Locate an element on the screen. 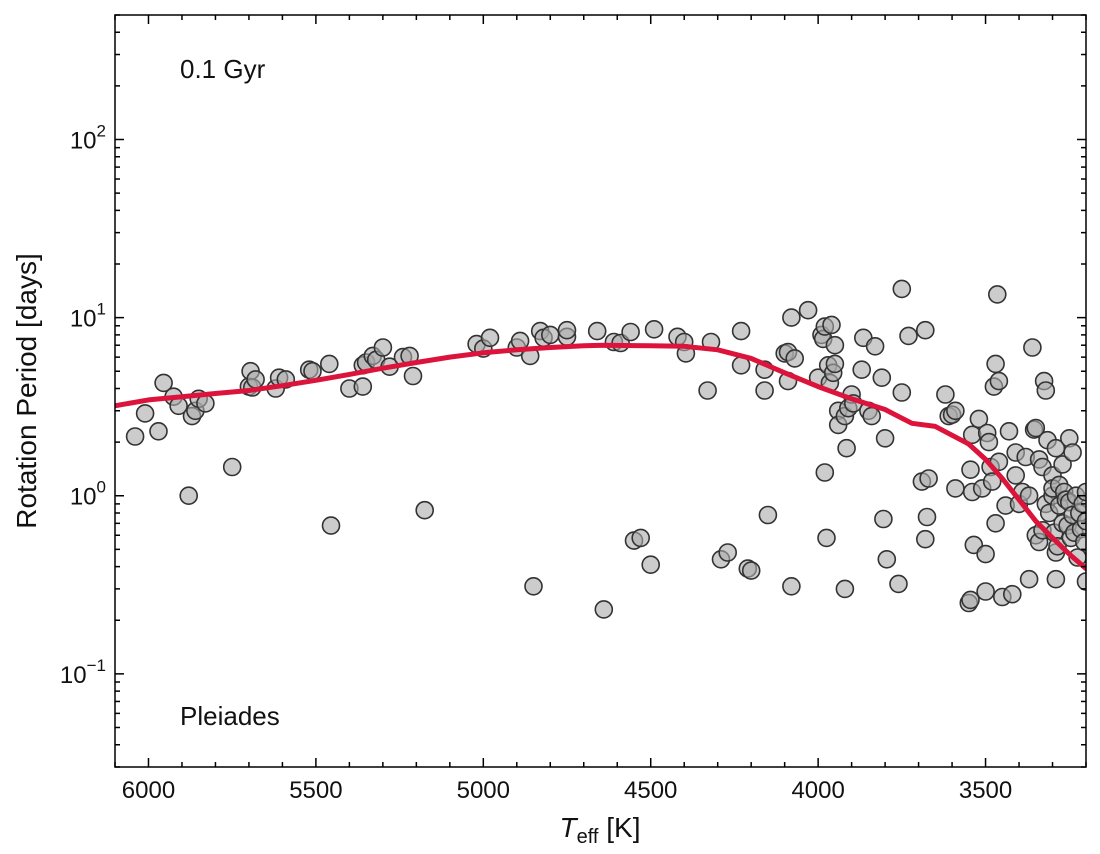 The width and height of the screenshot is (1100, 854). x-axis-label: Teff [K] is located at coordinates (600, 830).